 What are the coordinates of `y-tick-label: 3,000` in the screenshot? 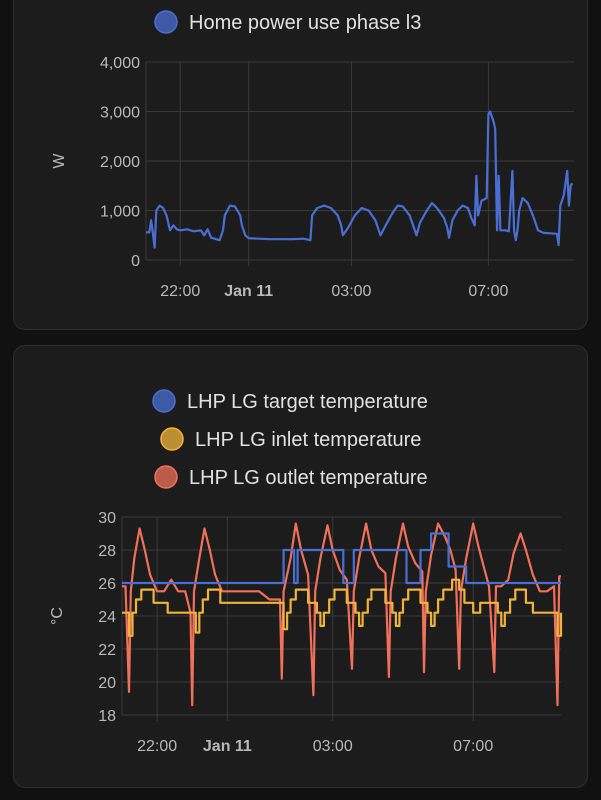 It's located at (120, 113).